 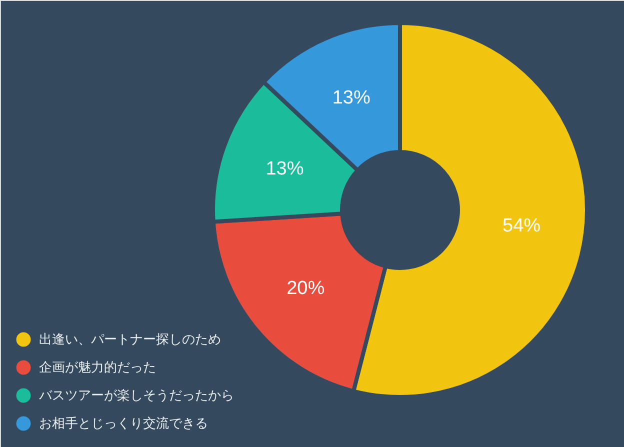 What do you see at coordinates (305, 289) in the screenshot?
I see `data-label: 20%` at bounding box center [305, 289].